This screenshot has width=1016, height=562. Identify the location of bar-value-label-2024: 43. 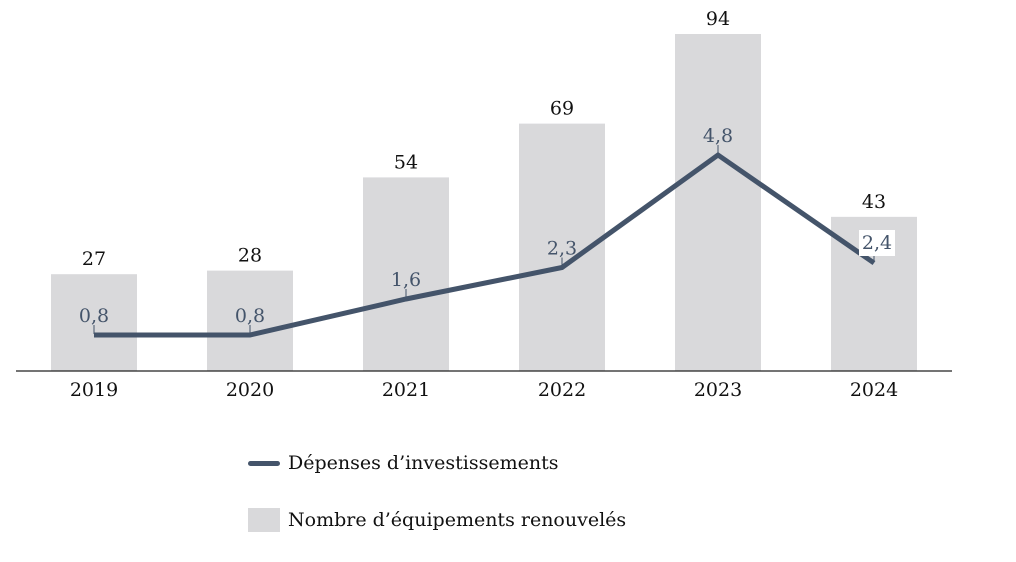
(874, 202).